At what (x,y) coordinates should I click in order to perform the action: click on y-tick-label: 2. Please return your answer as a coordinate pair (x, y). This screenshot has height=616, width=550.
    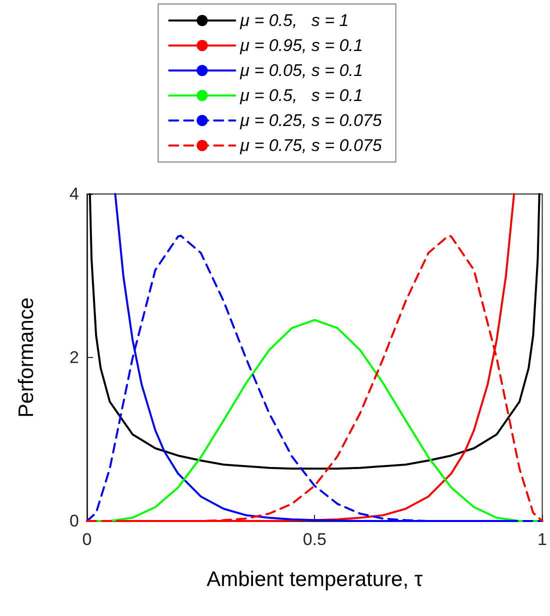
    Looking at the image, I should click on (74, 357).